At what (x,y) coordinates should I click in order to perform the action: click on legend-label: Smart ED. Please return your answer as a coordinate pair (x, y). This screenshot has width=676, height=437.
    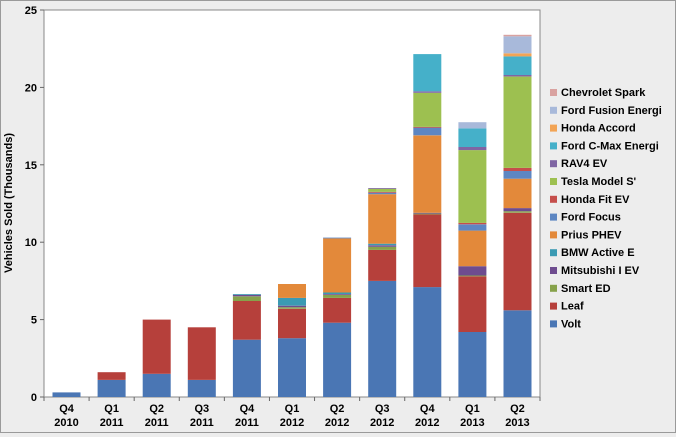
    Looking at the image, I should click on (586, 289).